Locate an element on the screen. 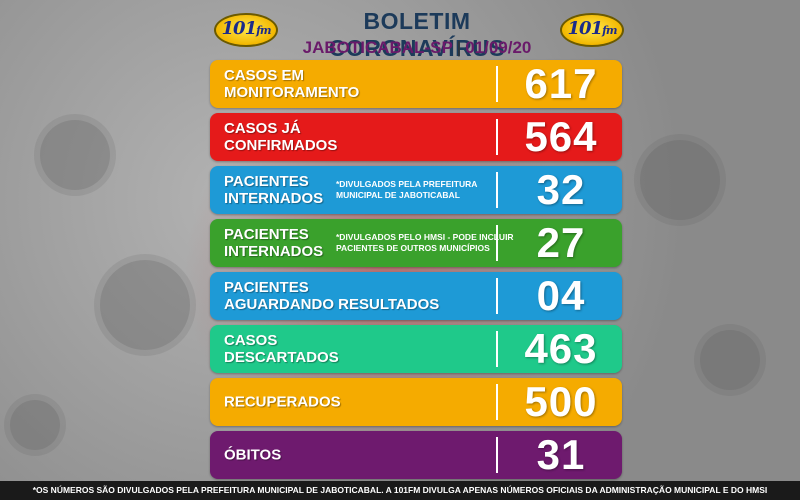  row-value: 617 is located at coordinates (561, 83).